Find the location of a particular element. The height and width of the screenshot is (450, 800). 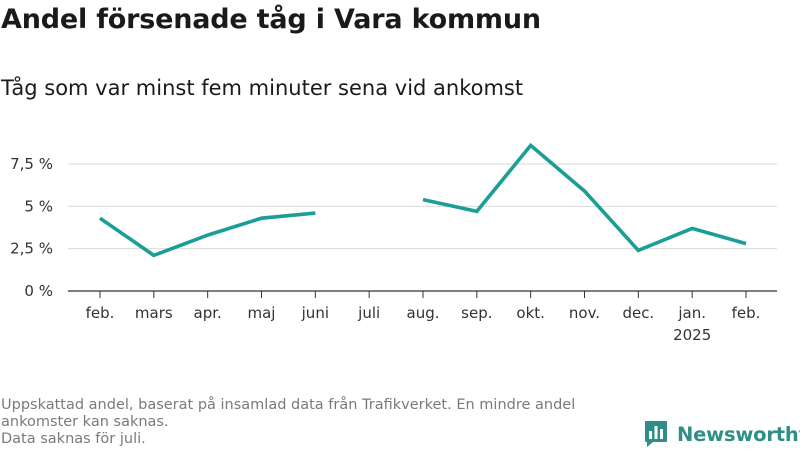

newsworthy-logo: Newsworthy is located at coordinates (722, 434).